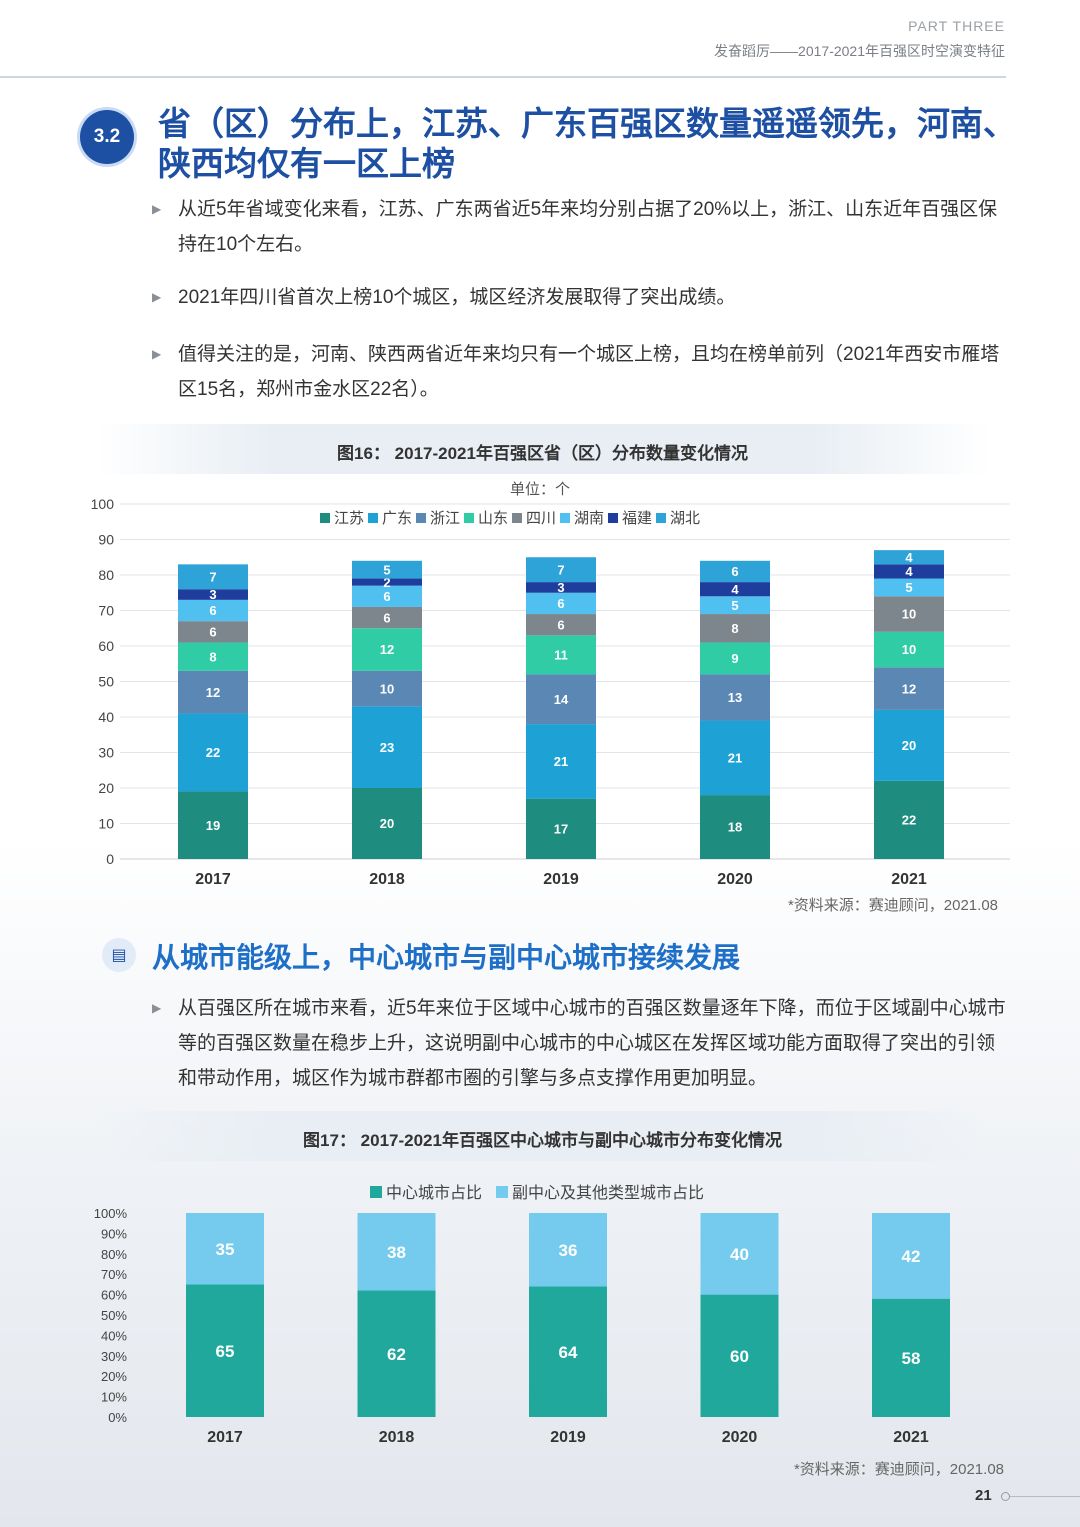 Image resolution: width=1080 pixels, height=1527 pixels. Describe the element at coordinates (457, 297) in the screenshot. I see `bullet-2-text: 2021年四川省首次上榜10个城区，城区经济发展取得了突出成绩。` at that location.